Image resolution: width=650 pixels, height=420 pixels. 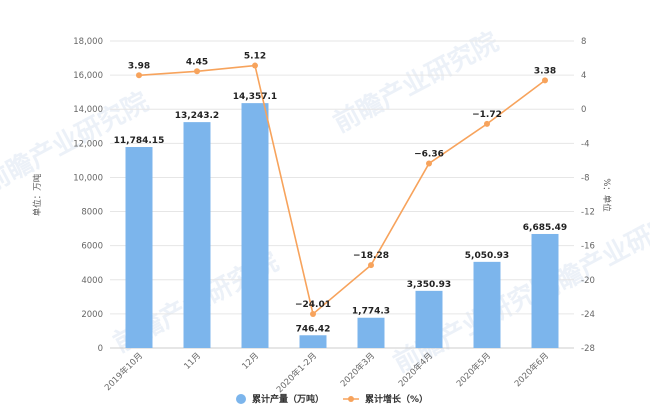 I want to click on left-tick-label: 16,000, so click(x=88, y=76).